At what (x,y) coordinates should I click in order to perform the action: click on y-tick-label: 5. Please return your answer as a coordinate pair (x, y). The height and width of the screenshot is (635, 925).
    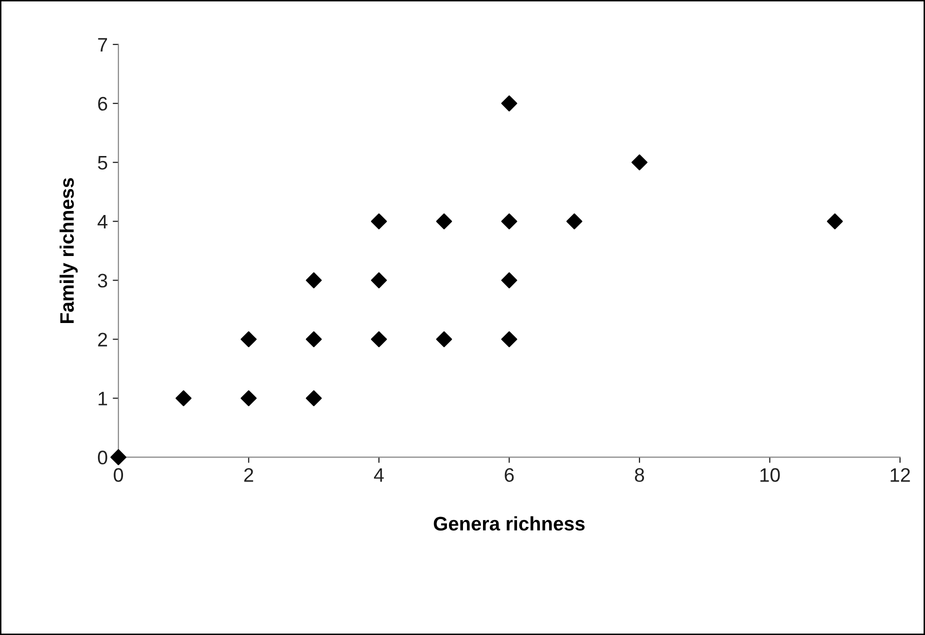
    Looking at the image, I should click on (103, 163).